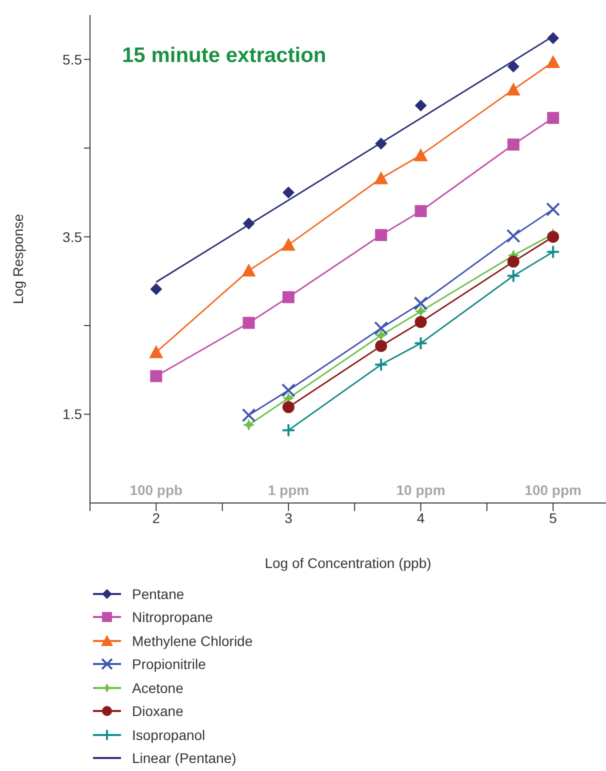 Image resolution: width=606 pixels, height=771 pixels. Describe the element at coordinates (224, 56) in the screenshot. I see `text: 15 minute extraction` at that location.